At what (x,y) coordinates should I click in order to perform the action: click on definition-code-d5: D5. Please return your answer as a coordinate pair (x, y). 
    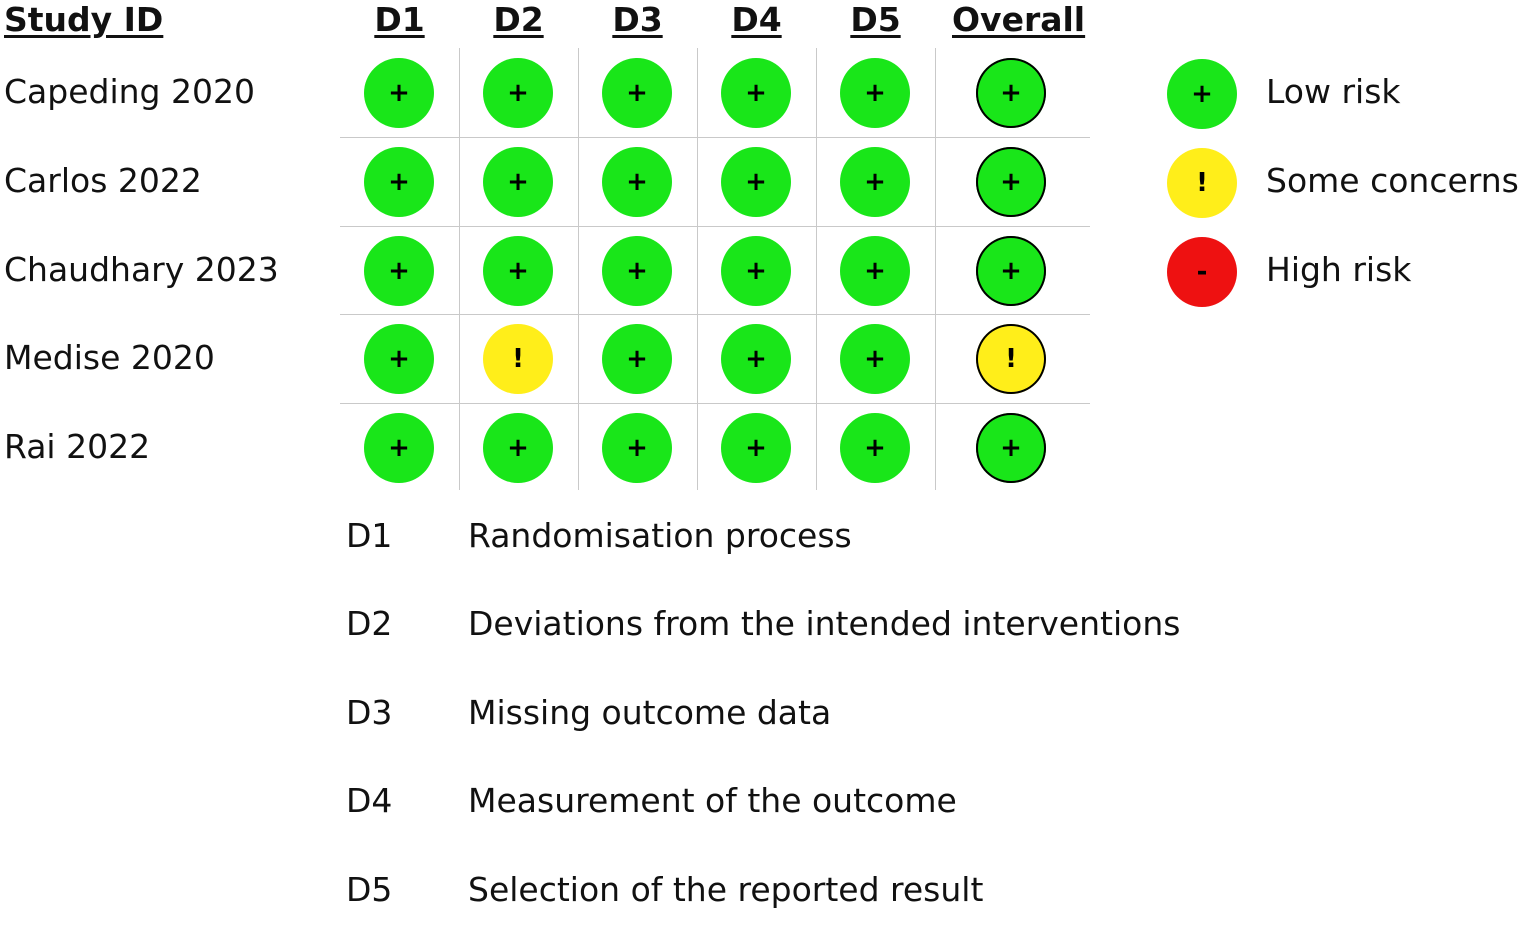
    Looking at the image, I should click on (369, 889).